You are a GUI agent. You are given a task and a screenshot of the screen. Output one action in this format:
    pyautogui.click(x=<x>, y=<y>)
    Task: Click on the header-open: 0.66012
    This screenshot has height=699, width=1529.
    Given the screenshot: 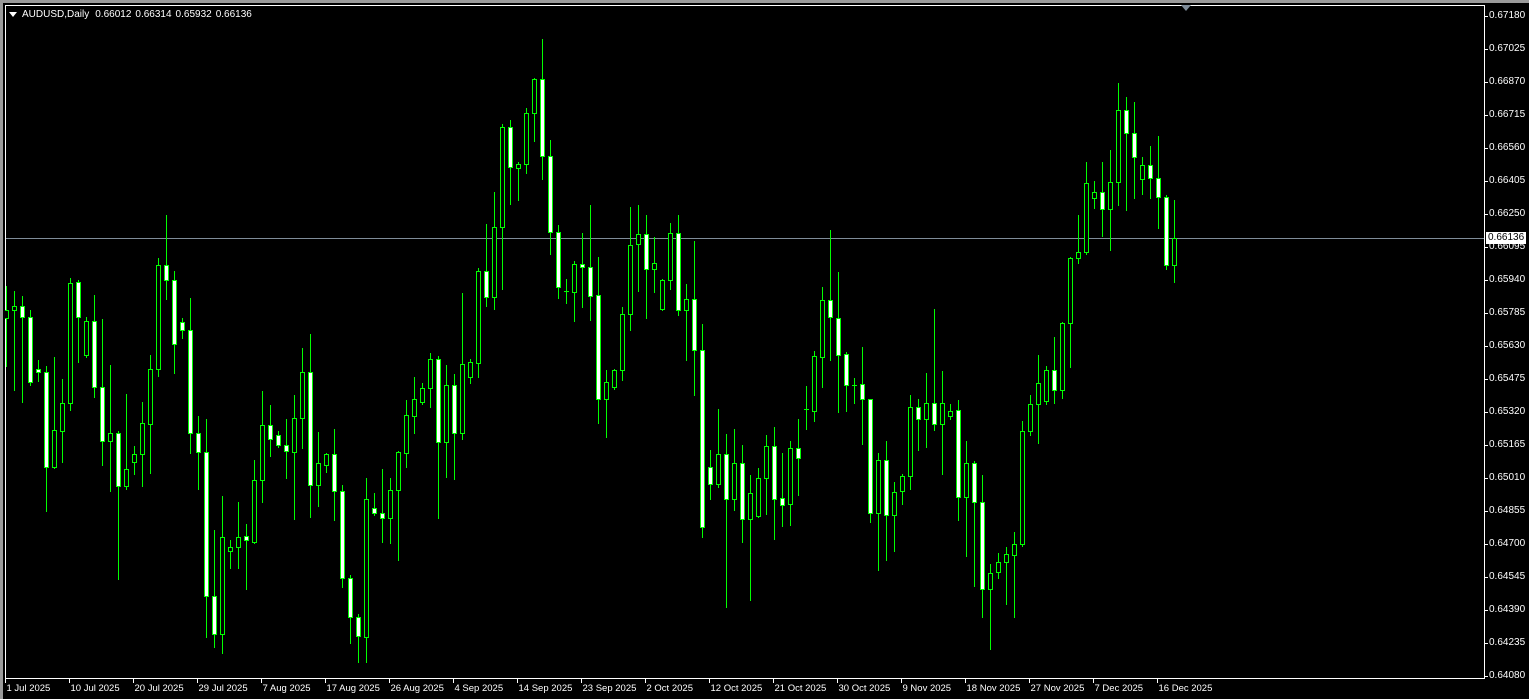 What is the action you would take?
    pyautogui.click(x=113, y=14)
    